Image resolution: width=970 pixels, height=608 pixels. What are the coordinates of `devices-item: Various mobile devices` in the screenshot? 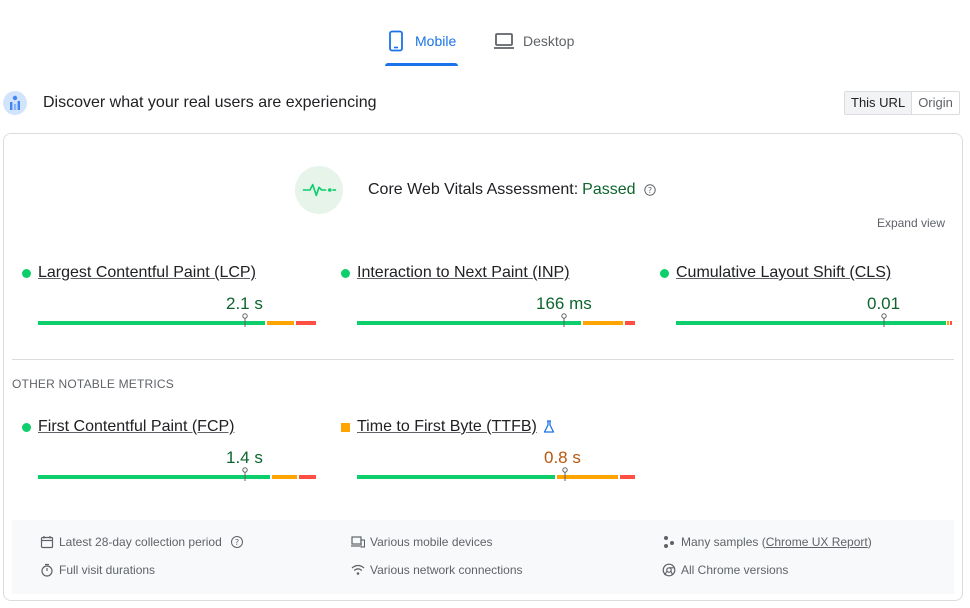 It's located at (422, 542).